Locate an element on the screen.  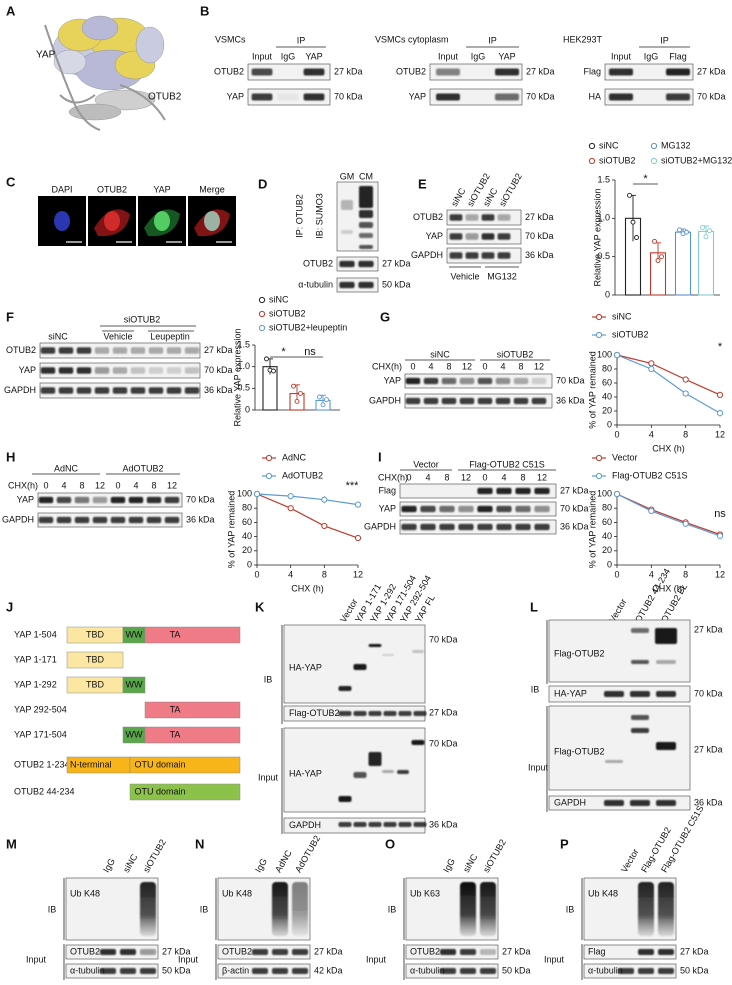
panel-label: A is located at coordinates (11, 10).